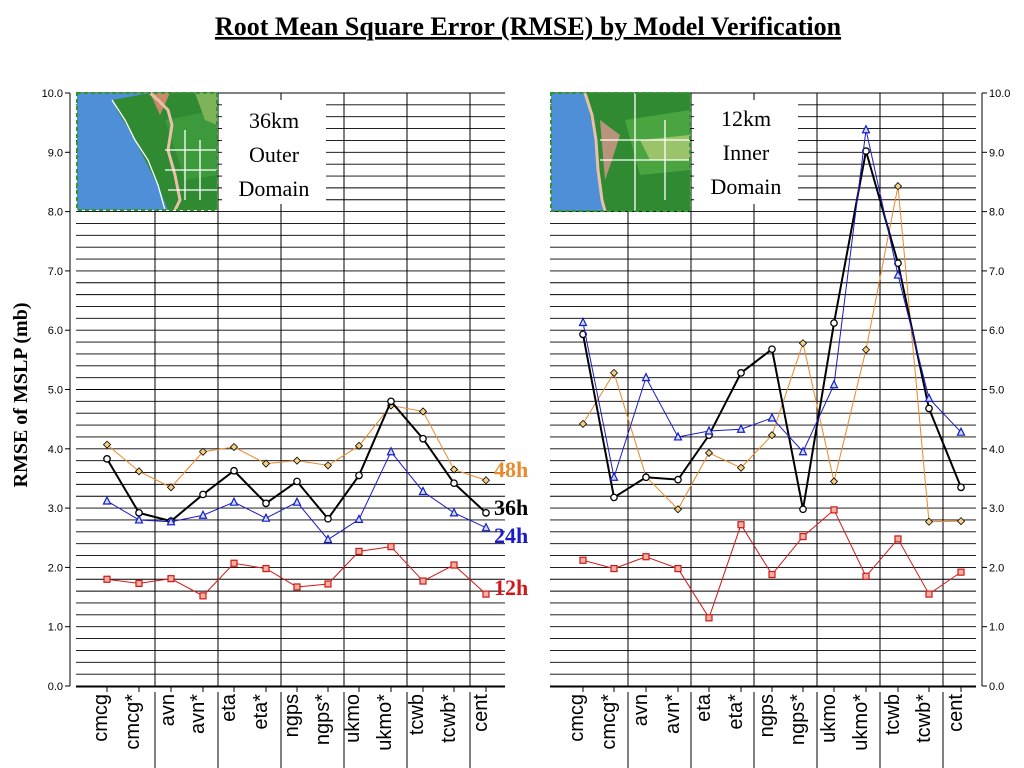 The height and width of the screenshot is (768, 1024). I want to click on category-label: cent, so click(481, 713).